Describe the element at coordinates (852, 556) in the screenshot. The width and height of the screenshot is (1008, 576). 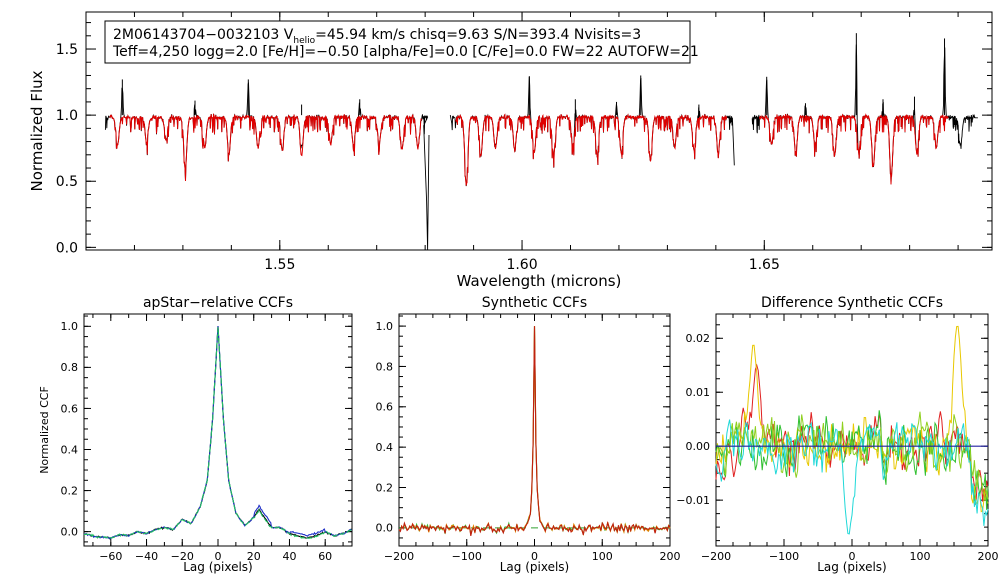
I see `difference-ccf-xtick-label: 0` at that location.